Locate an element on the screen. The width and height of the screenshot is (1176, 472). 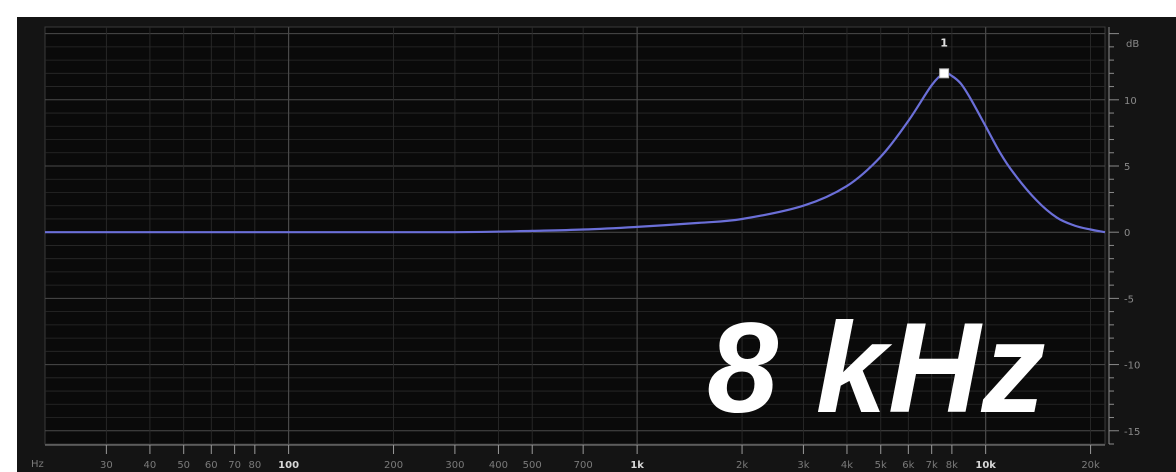
x-tick-label: 80 is located at coordinates (254, 465).